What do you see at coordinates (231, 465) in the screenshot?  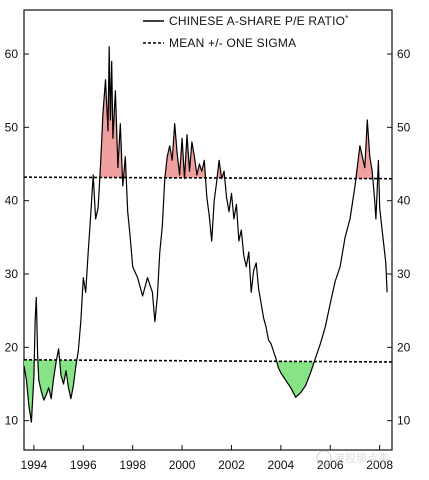 I see `x-tick-label: 2002` at bounding box center [231, 465].